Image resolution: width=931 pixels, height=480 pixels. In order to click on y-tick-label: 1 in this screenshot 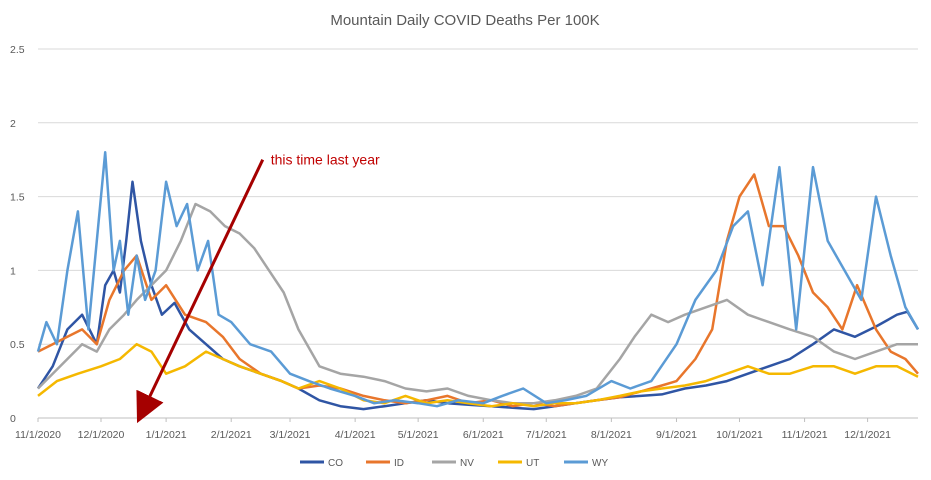, I will do `click(13, 271)`.